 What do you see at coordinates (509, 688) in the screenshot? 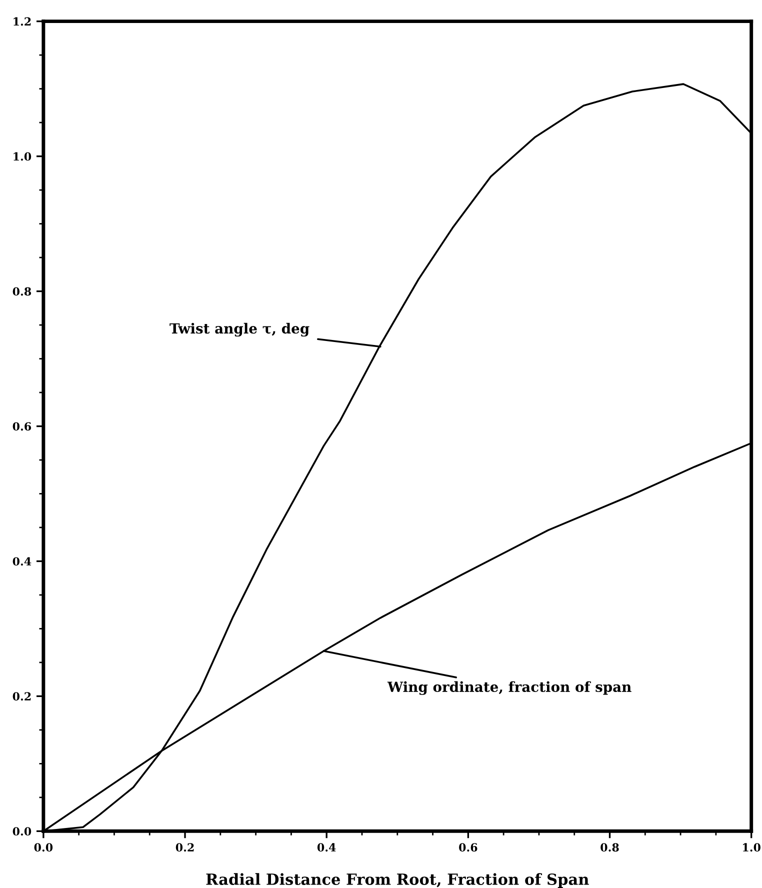
I see `annotation: Wing ordinate, fraction of span` at bounding box center [509, 688].